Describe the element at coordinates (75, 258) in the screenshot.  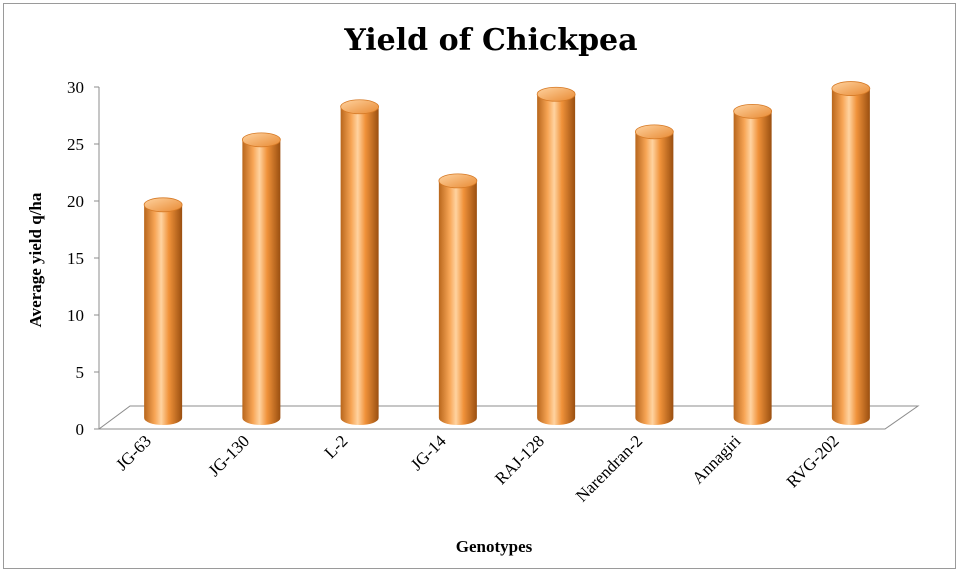
I see `y-tick-label: 15` at that location.